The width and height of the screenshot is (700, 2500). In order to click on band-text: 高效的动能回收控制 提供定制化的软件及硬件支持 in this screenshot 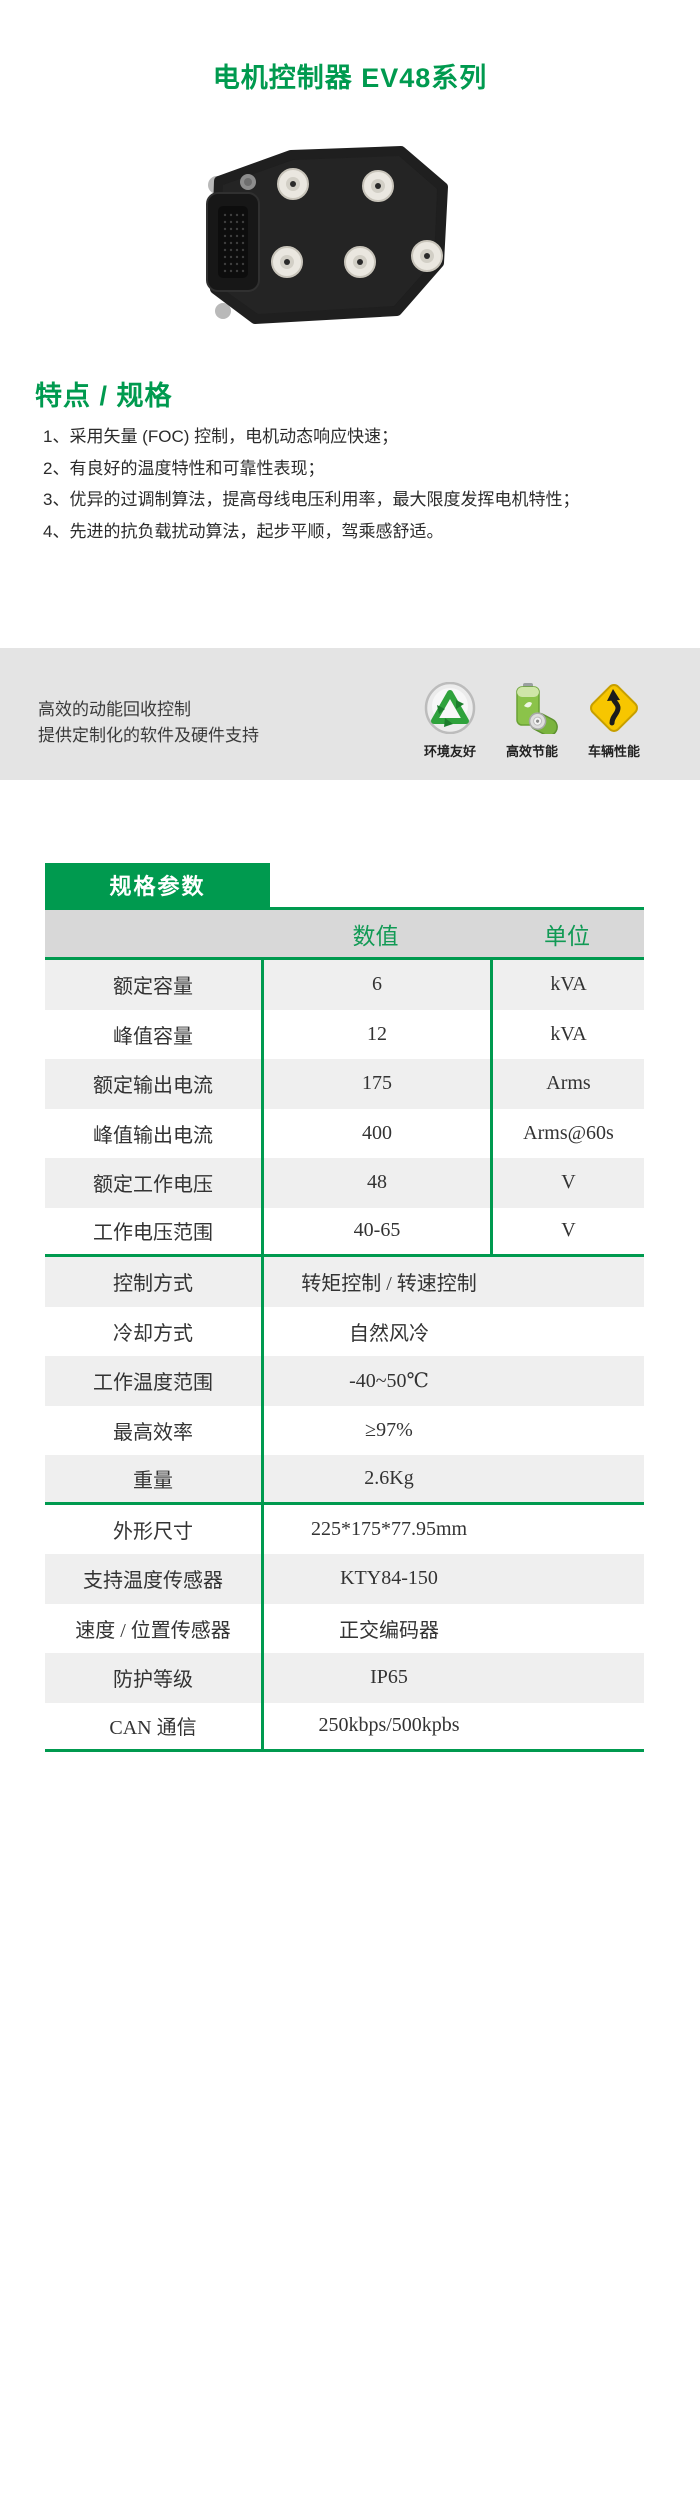, I will do `click(148, 723)`.